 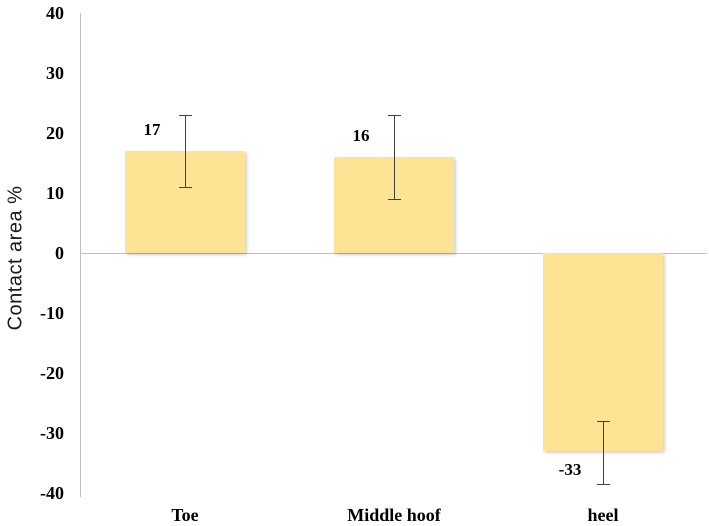 I want to click on category-label-toe: Toe, so click(x=185, y=515).